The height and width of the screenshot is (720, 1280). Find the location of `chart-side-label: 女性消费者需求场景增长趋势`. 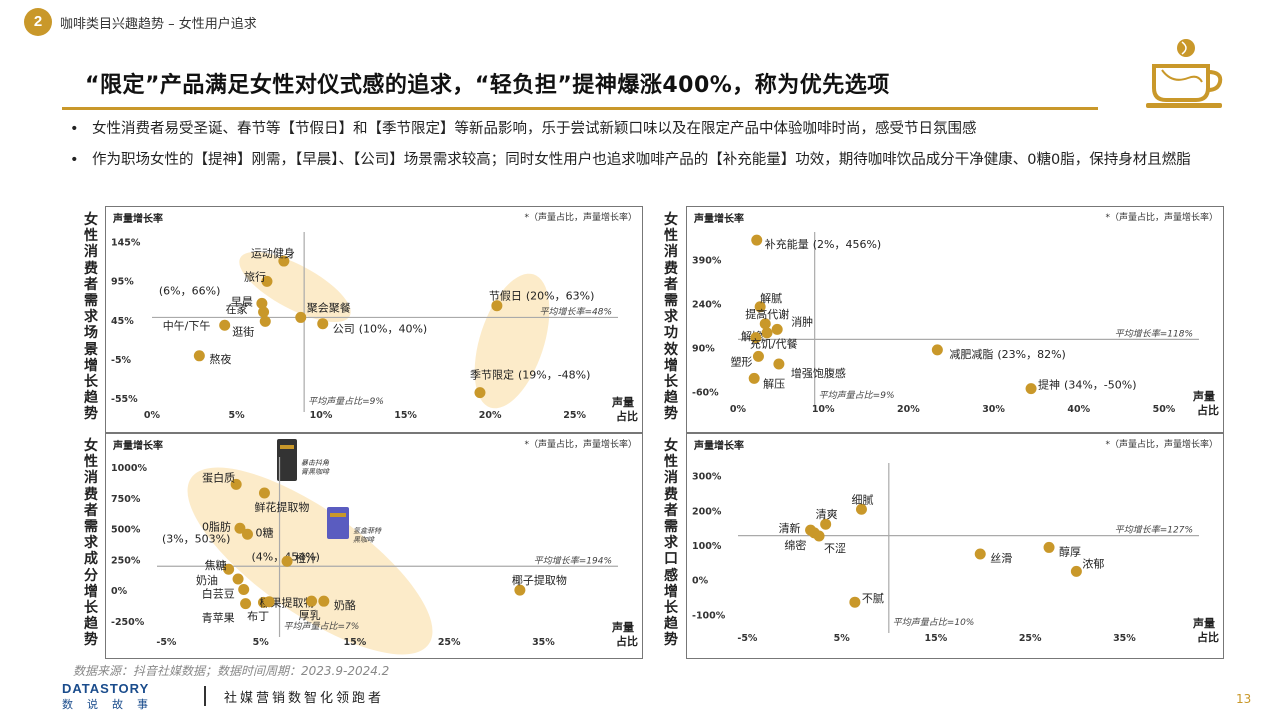

chart-side-label: 女性消费者需求场景增长趋势 is located at coordinates (91, 317).